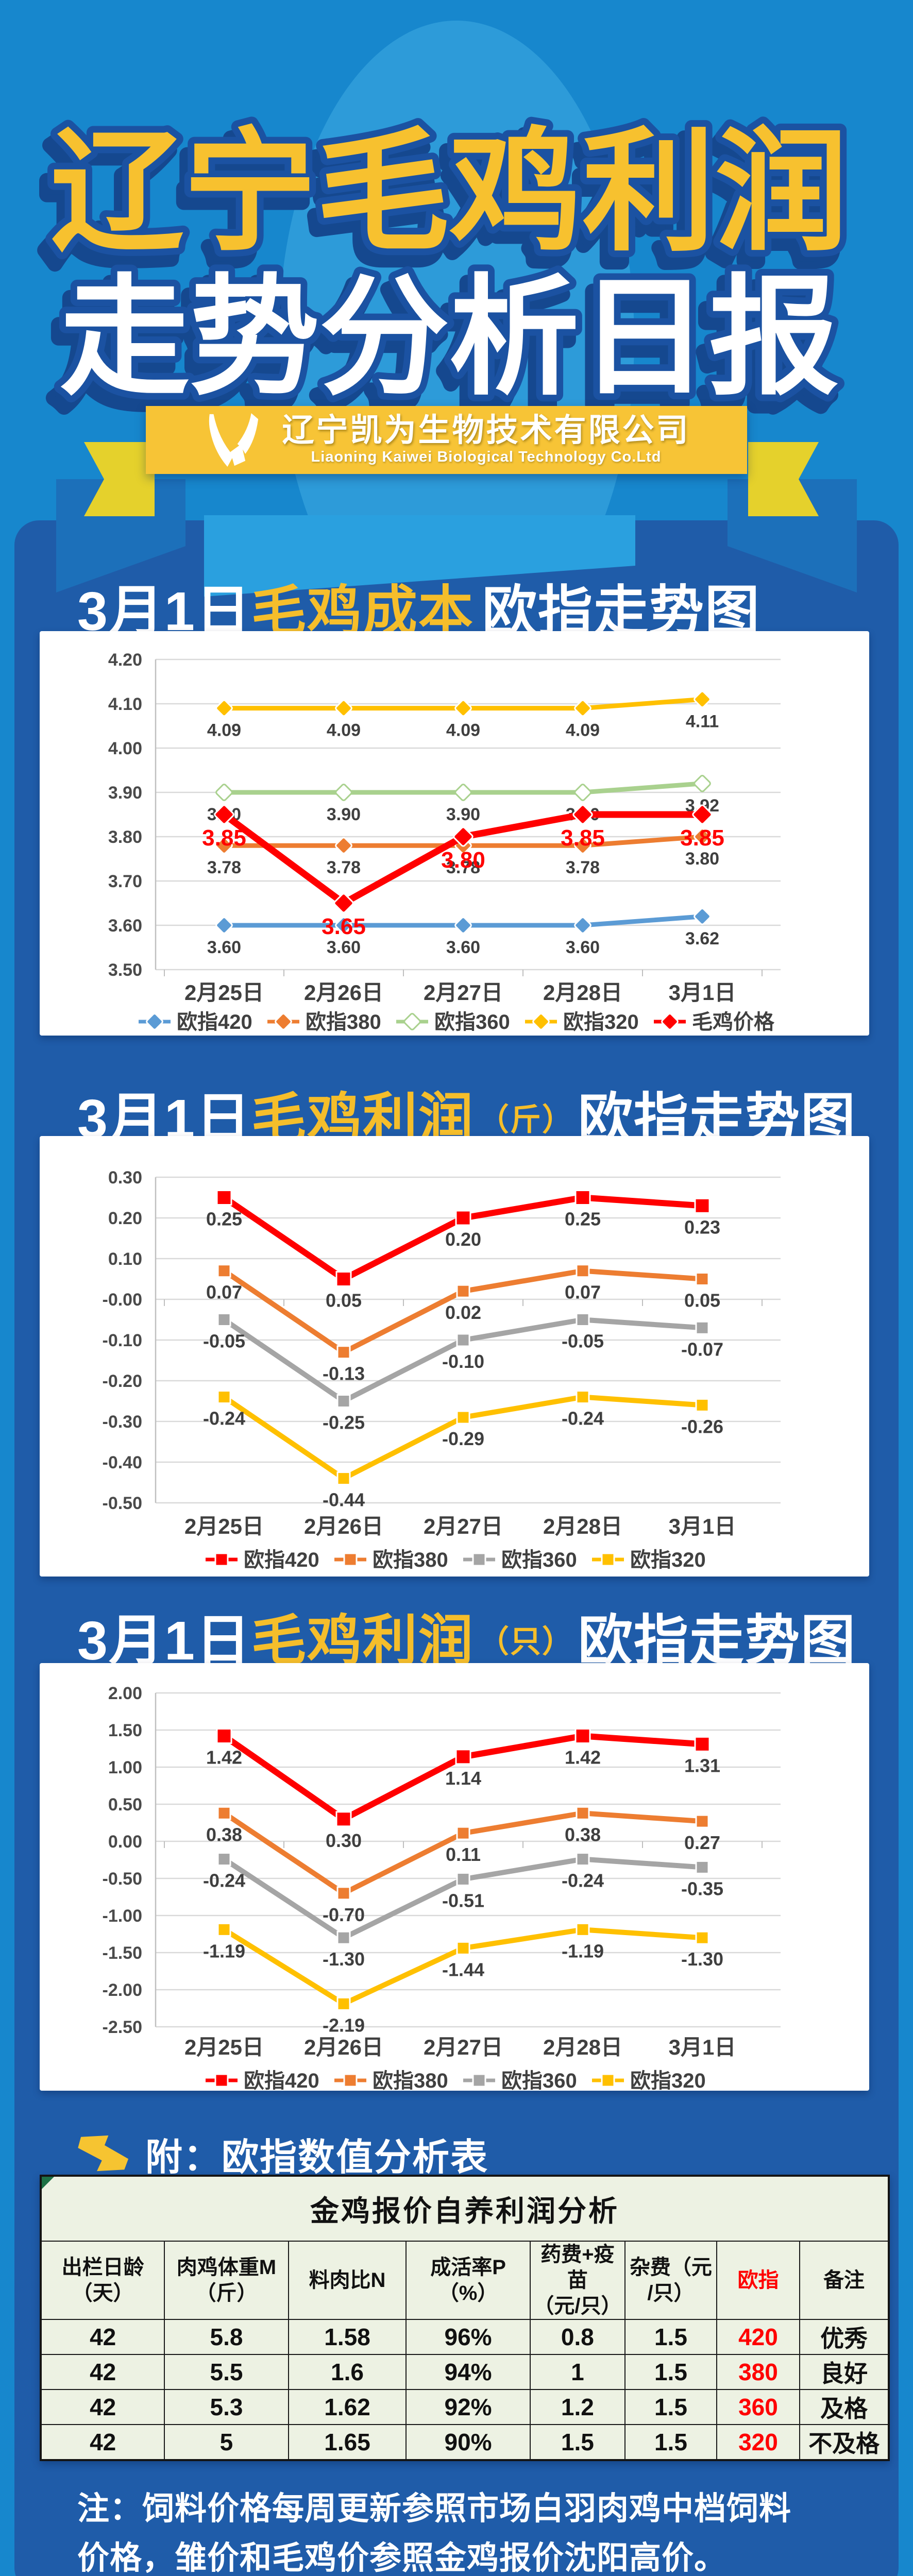 This screenshot has width=913, height=2576. I want to click on data-label: 0.11, so click(464, 1854).